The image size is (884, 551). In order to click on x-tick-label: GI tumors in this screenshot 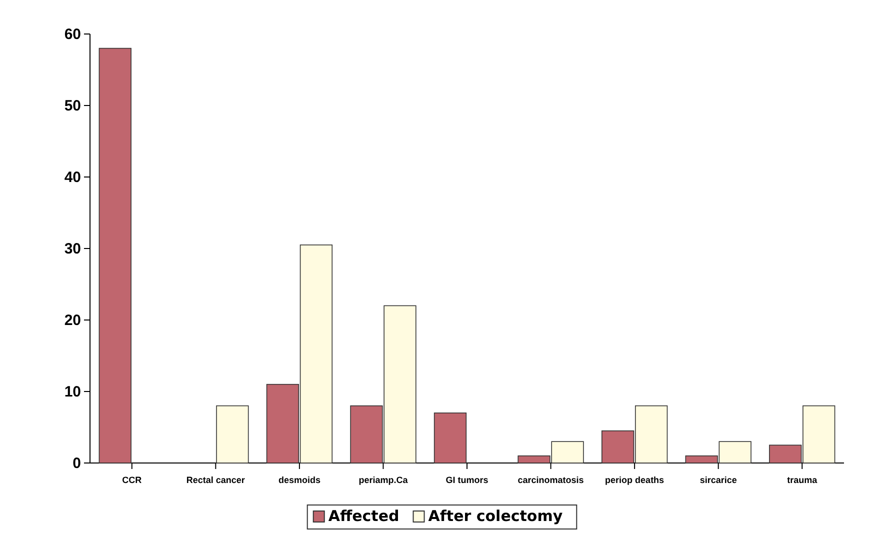, I will do `click(467, 479)`.